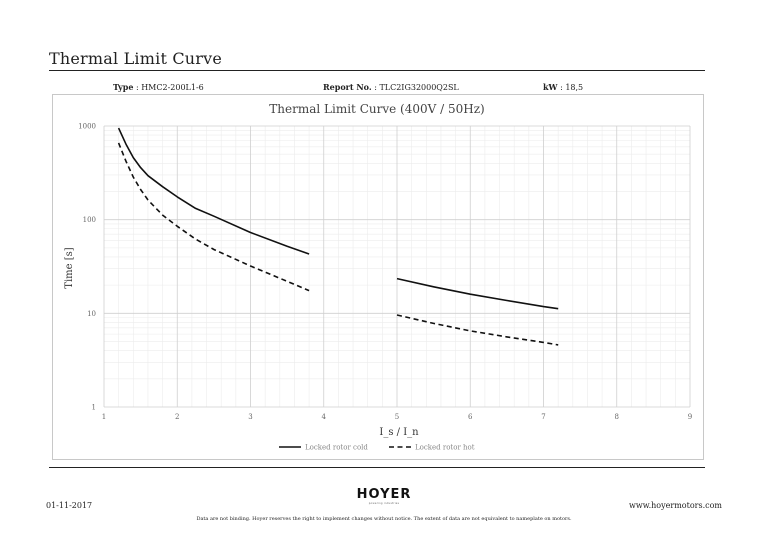 This screenshot has width=768, height=543. Describe the element at coordinates (136, 58) in the screenshot. I see `page-title: Thermal Limit Curve` at that location.